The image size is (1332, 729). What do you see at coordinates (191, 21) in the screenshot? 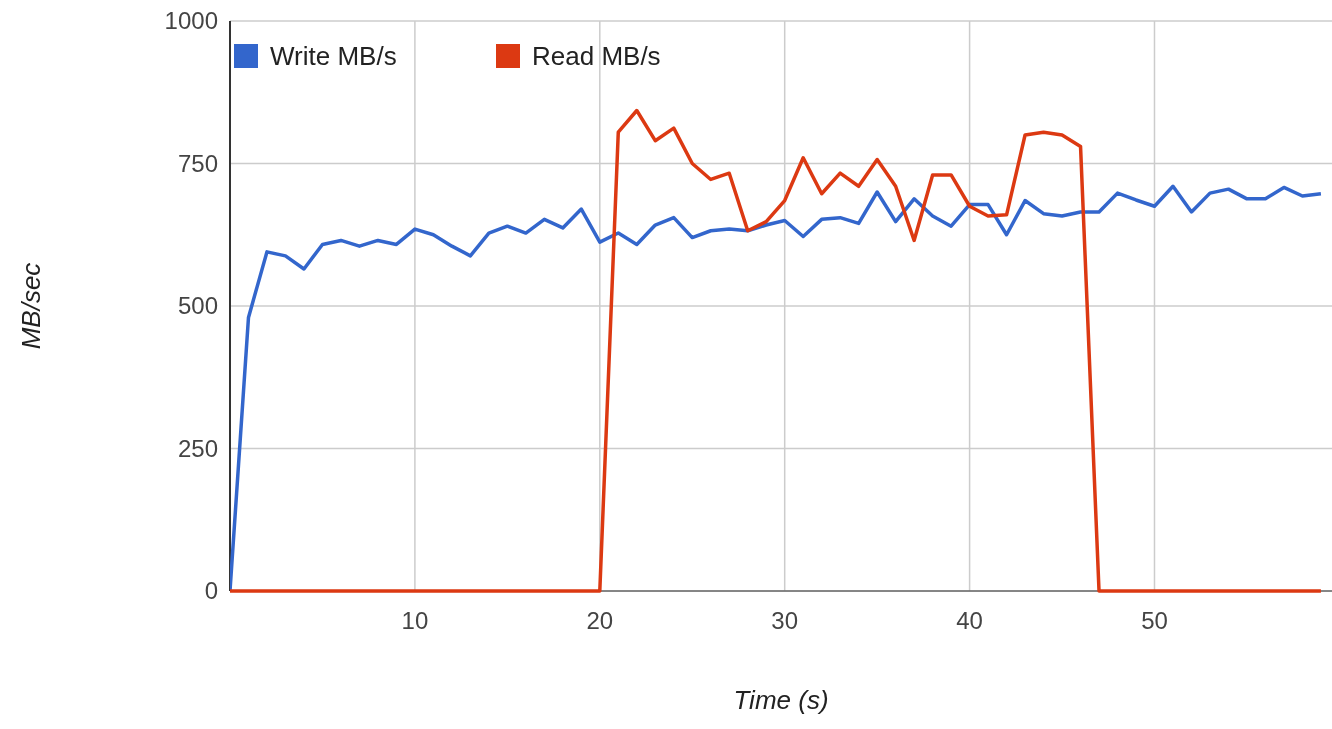
I see `y-tick-label: 1000` at bounding box center [191, 21].